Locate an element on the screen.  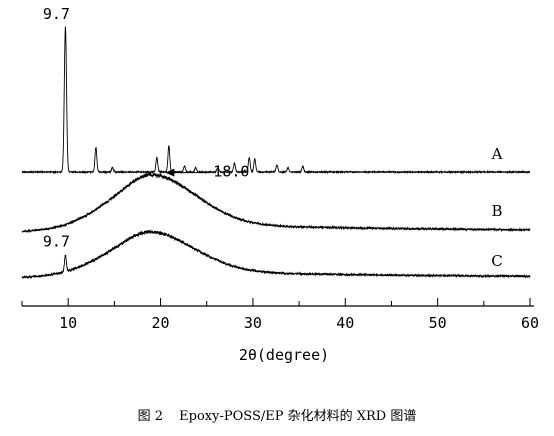
figure-number: 图 2 is located at coordinates (150, 416).